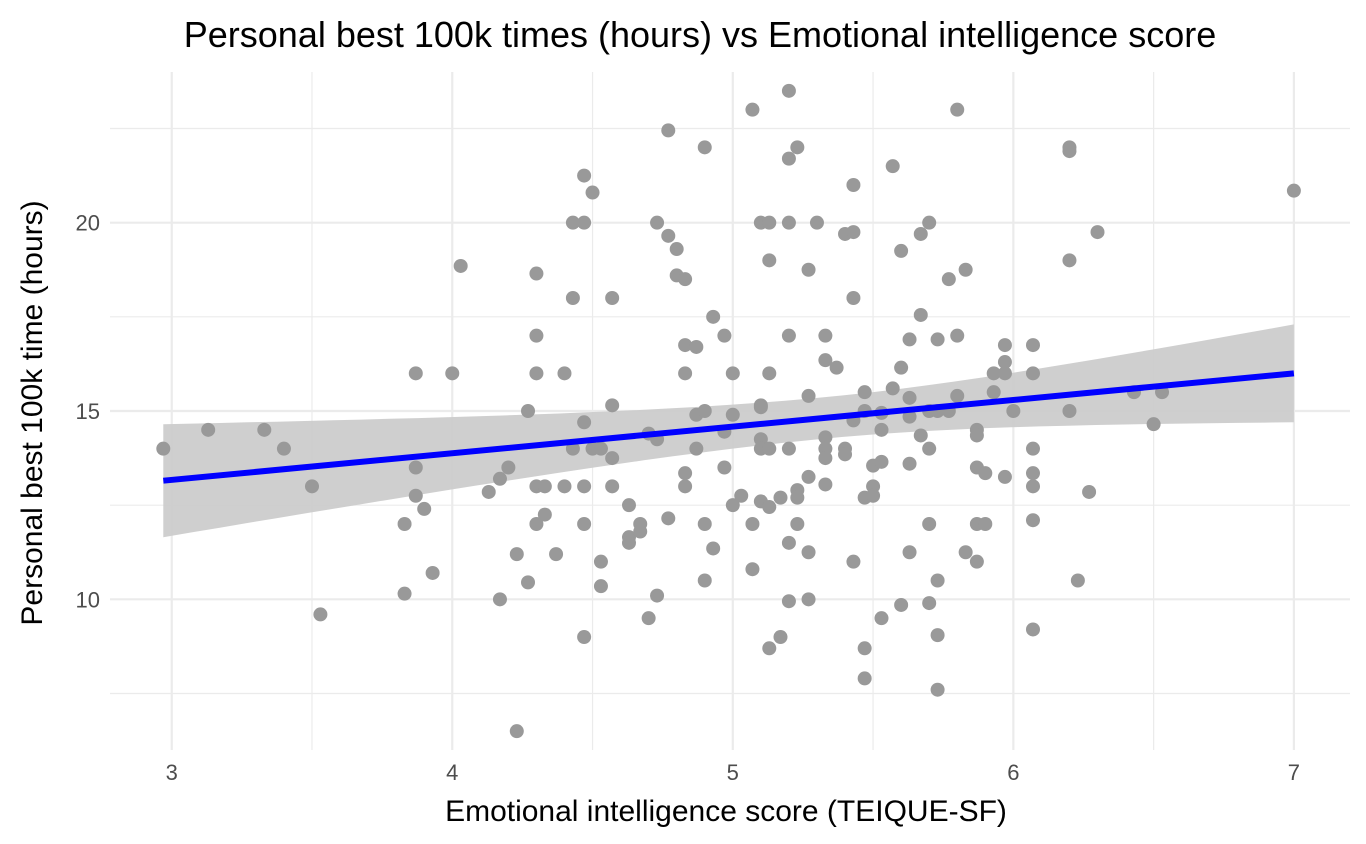  I want to click on x-axis-label: Emotional intelligence score (TEIQUE-SF), so click(726, 811).